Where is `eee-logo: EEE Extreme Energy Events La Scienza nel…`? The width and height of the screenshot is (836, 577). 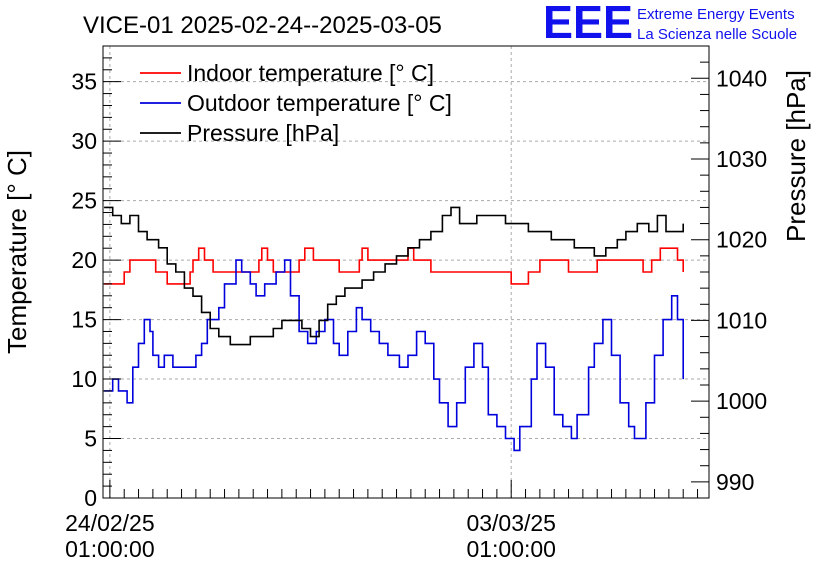 eee-logo: EEE Extreme Energy Events La Scienza nel… is located at coordinates (670, 24).